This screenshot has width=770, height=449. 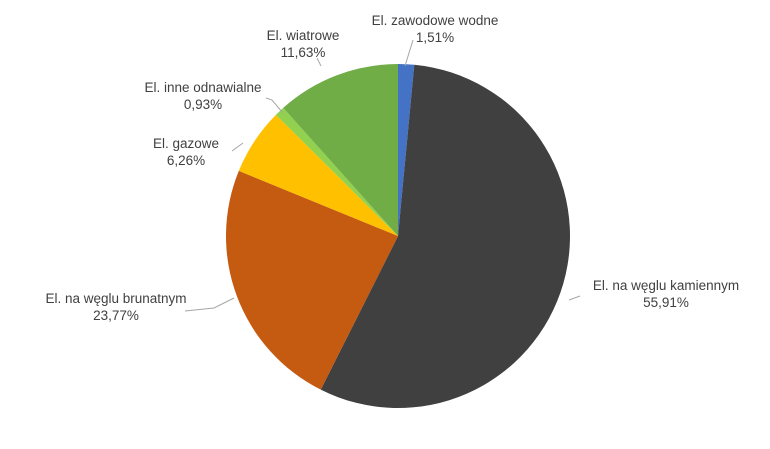 What do you see at coordinates (186, 160) in the screenshot?
I see `data-label-value: 6,26%` at bounding box center [186, 160].